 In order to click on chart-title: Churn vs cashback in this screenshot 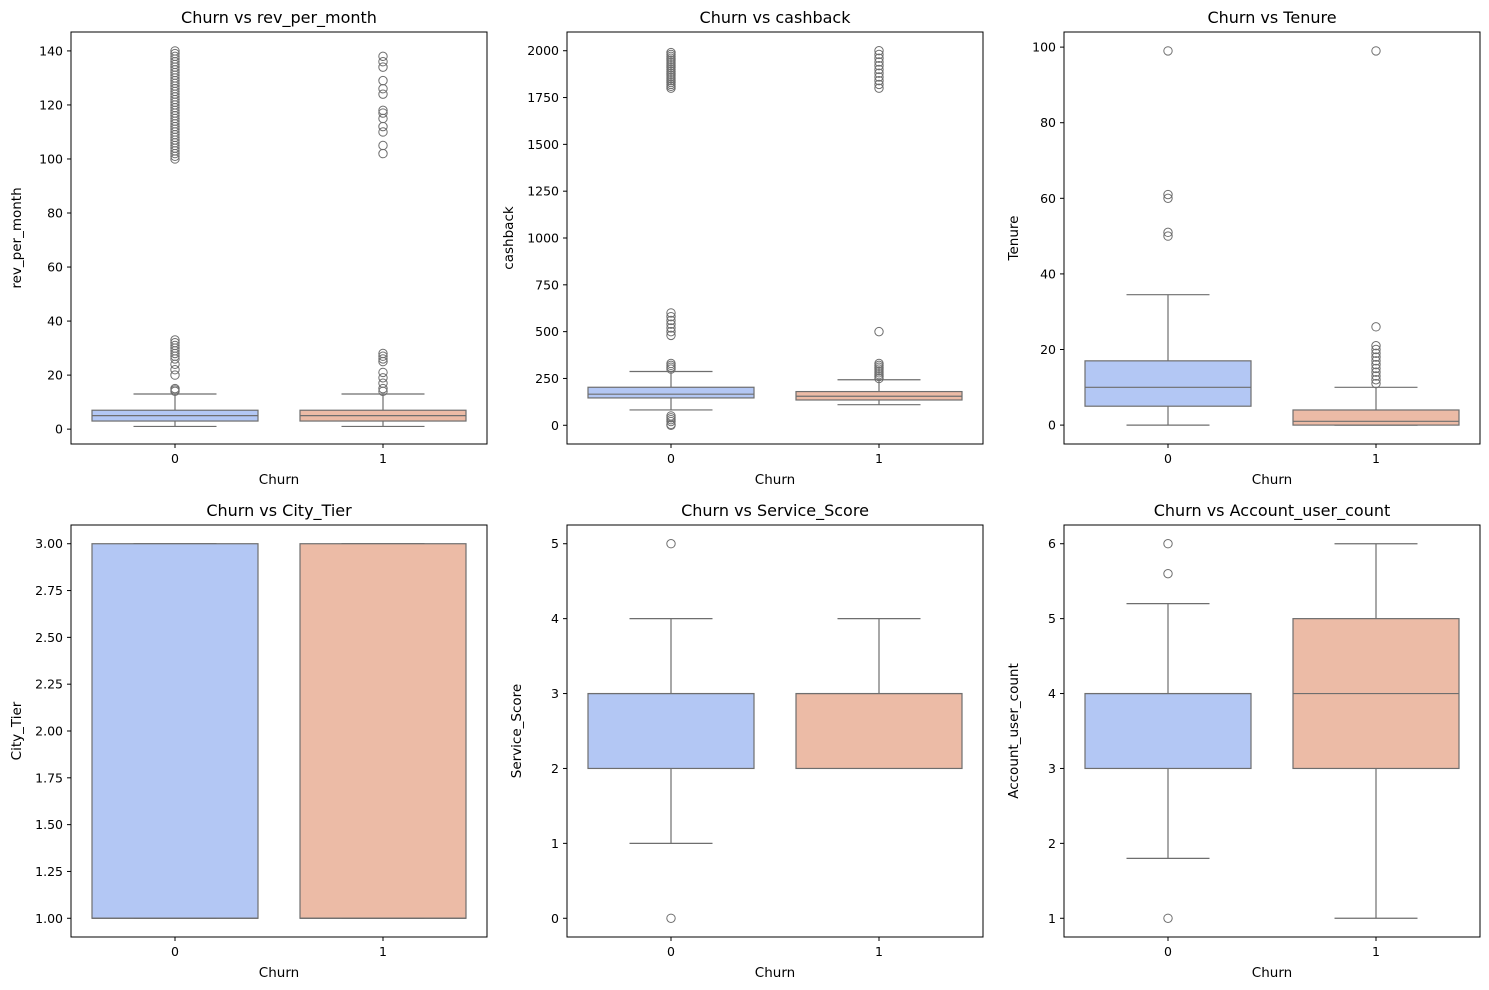, I will do `click(776, 17)`.